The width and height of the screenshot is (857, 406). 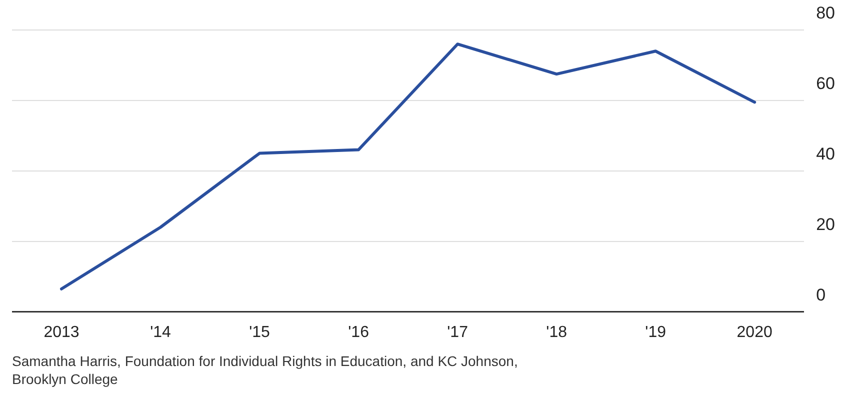 I want to click on x-tick-label: 2013, so click(x=62, y=332).